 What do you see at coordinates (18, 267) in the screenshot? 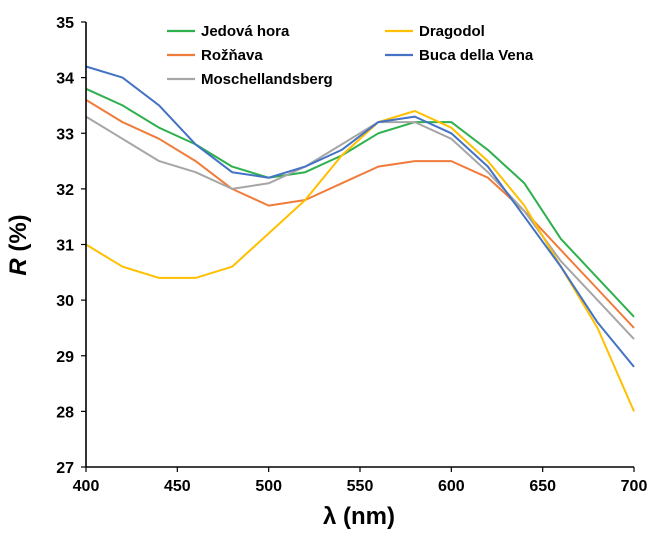
I see `y-axis-title-symbol: R` at bounding box center [18, 267].